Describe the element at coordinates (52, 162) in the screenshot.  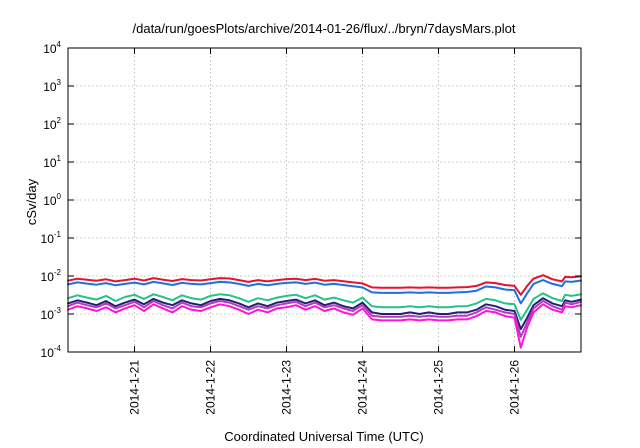
I see `y-tick-label: 10¹` at that location.